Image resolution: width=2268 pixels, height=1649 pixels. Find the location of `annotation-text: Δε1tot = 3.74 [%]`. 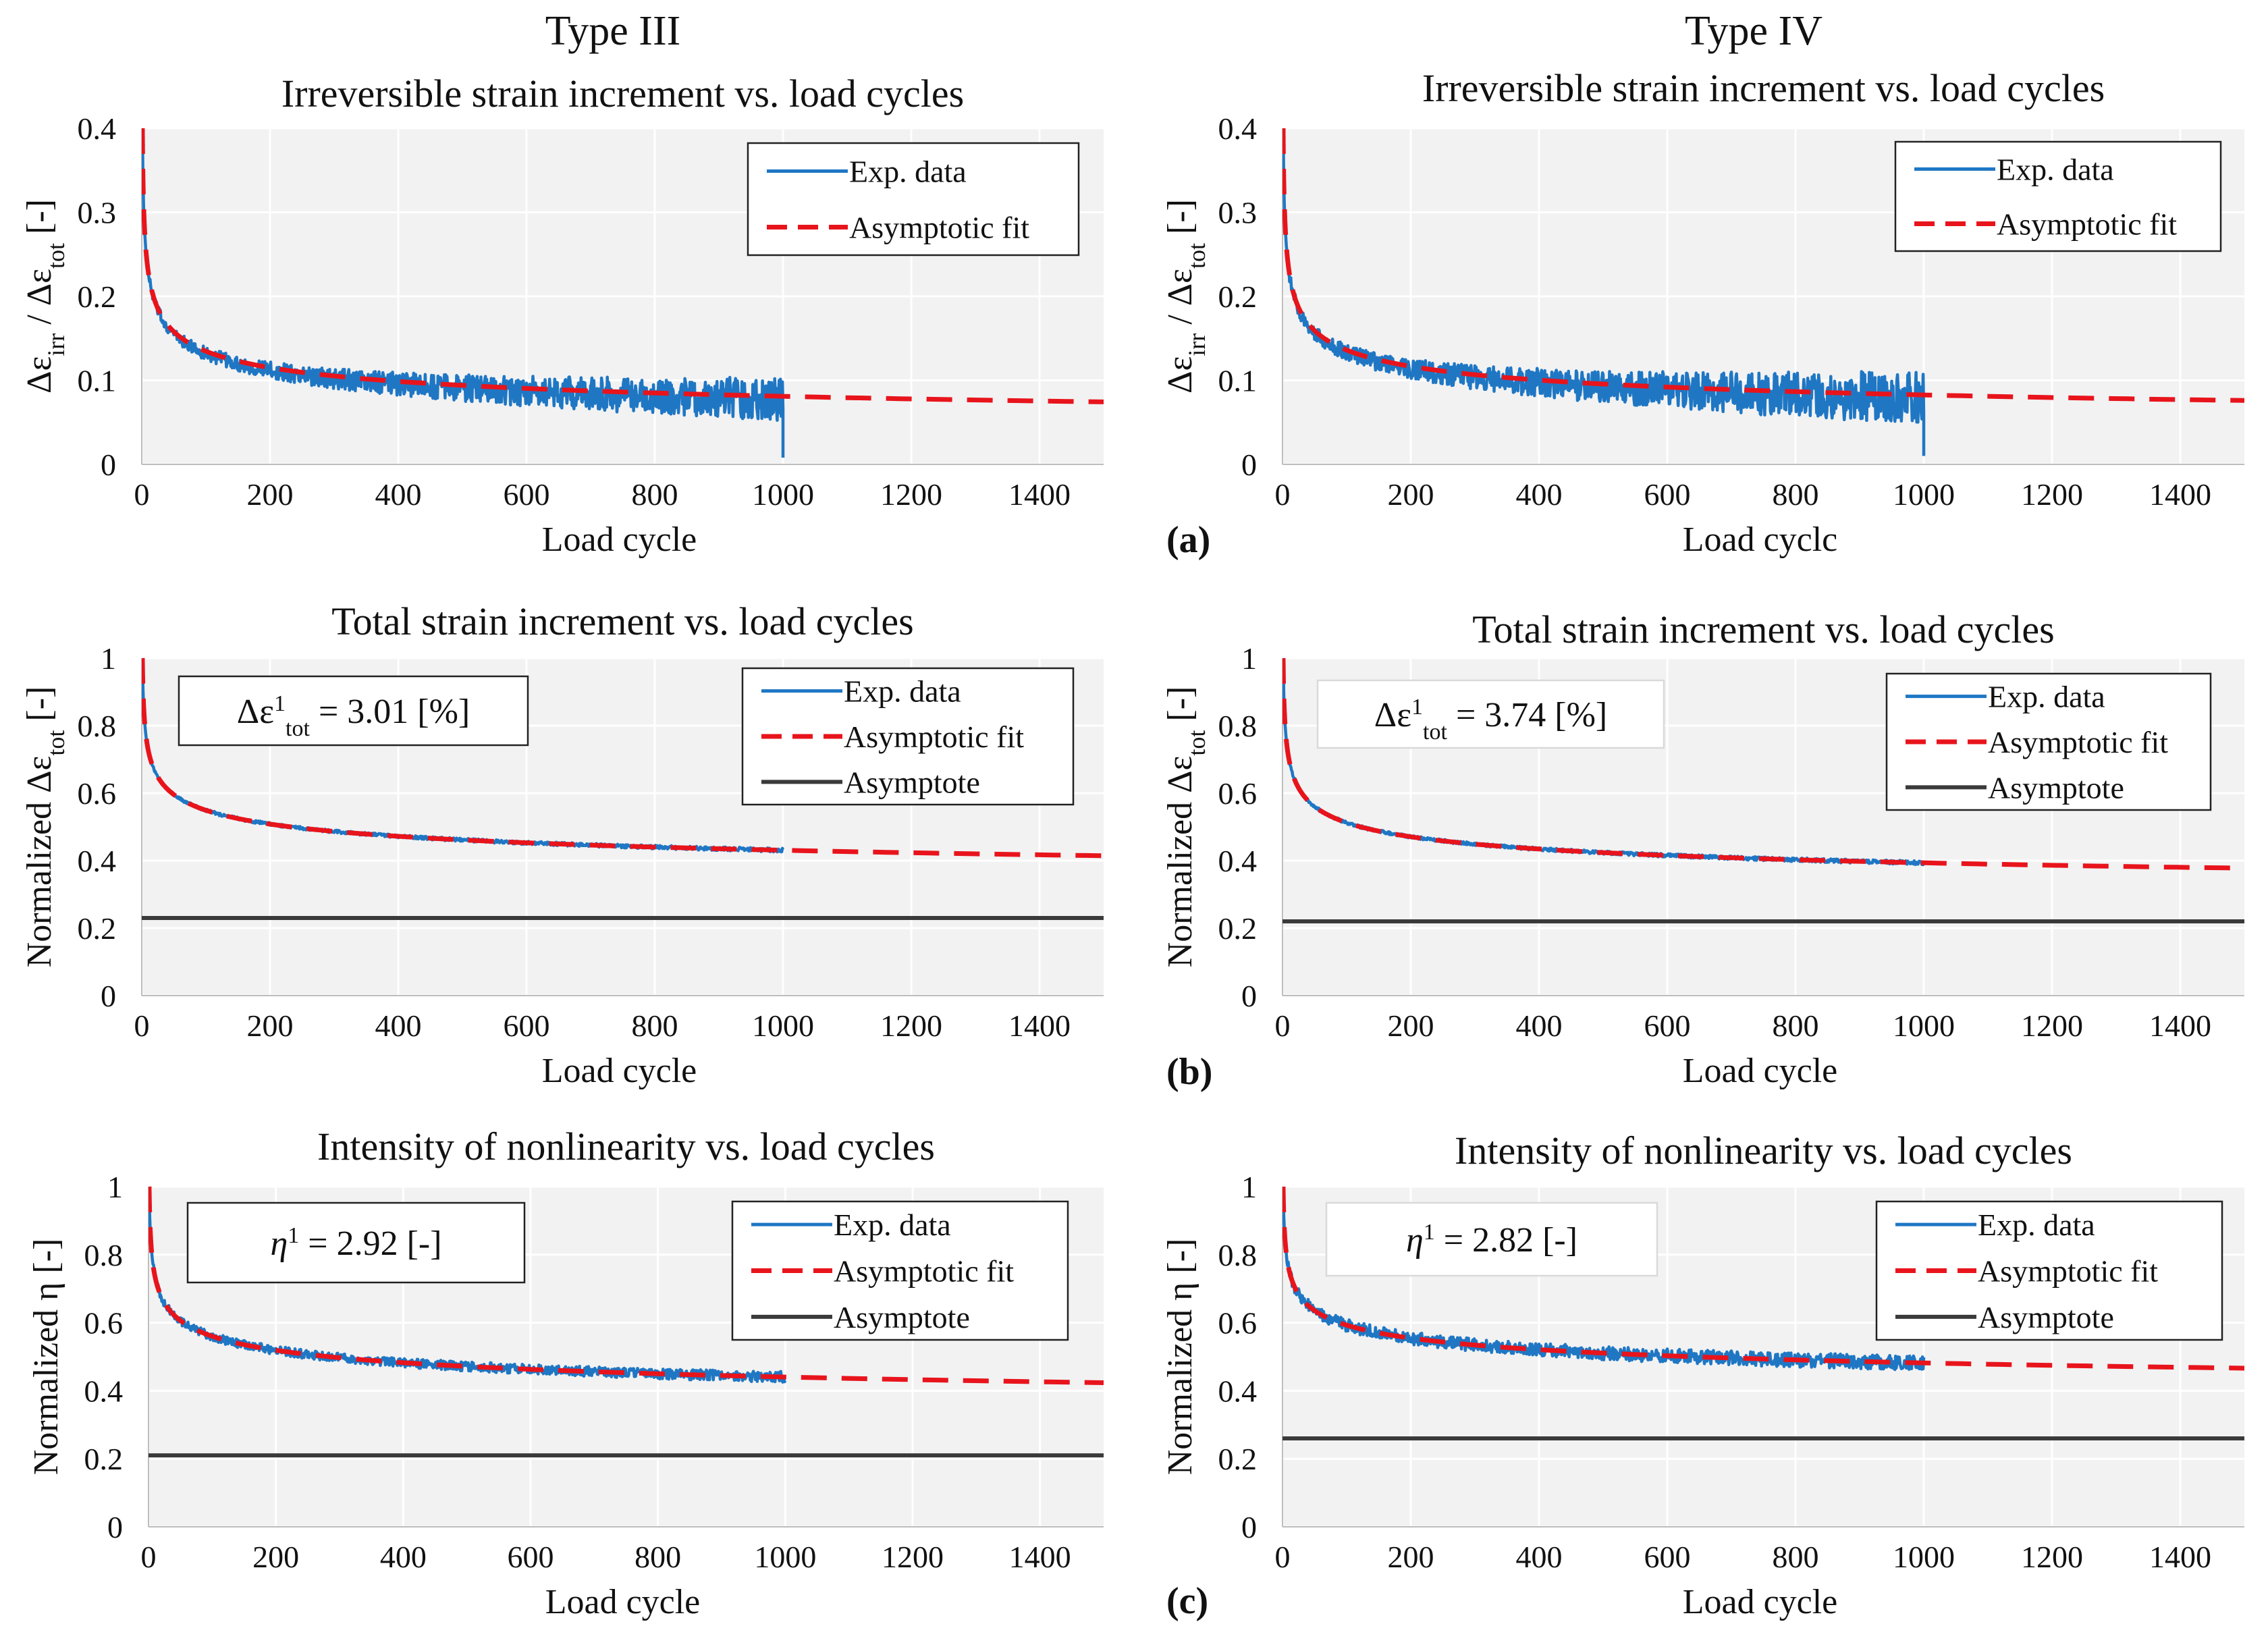

annotation-text: Δε1tot = 3.74 [%] is located at coordinates (1490, 720).